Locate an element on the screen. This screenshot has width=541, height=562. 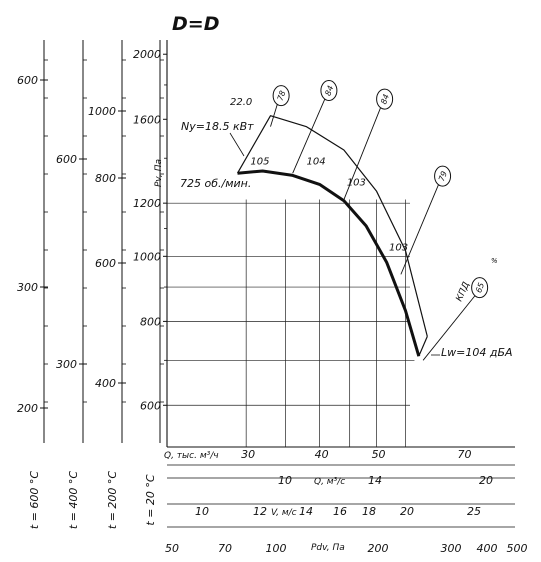
efficiency-label: КПД is located at coordinates (463, 292).